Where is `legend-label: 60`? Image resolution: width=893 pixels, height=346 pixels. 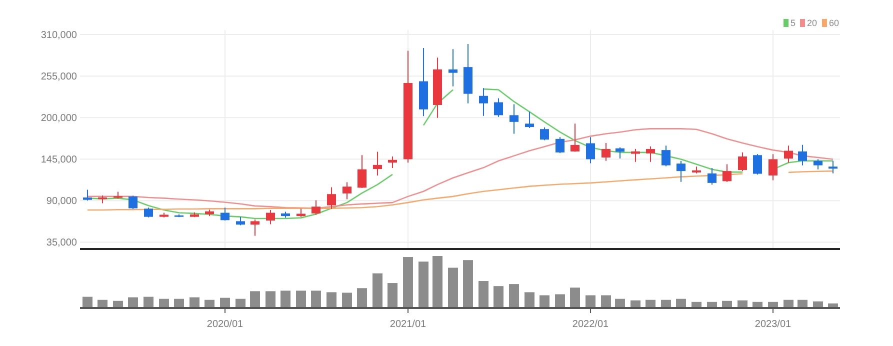
legend-label: 60 is located at coordinates (834, 23).